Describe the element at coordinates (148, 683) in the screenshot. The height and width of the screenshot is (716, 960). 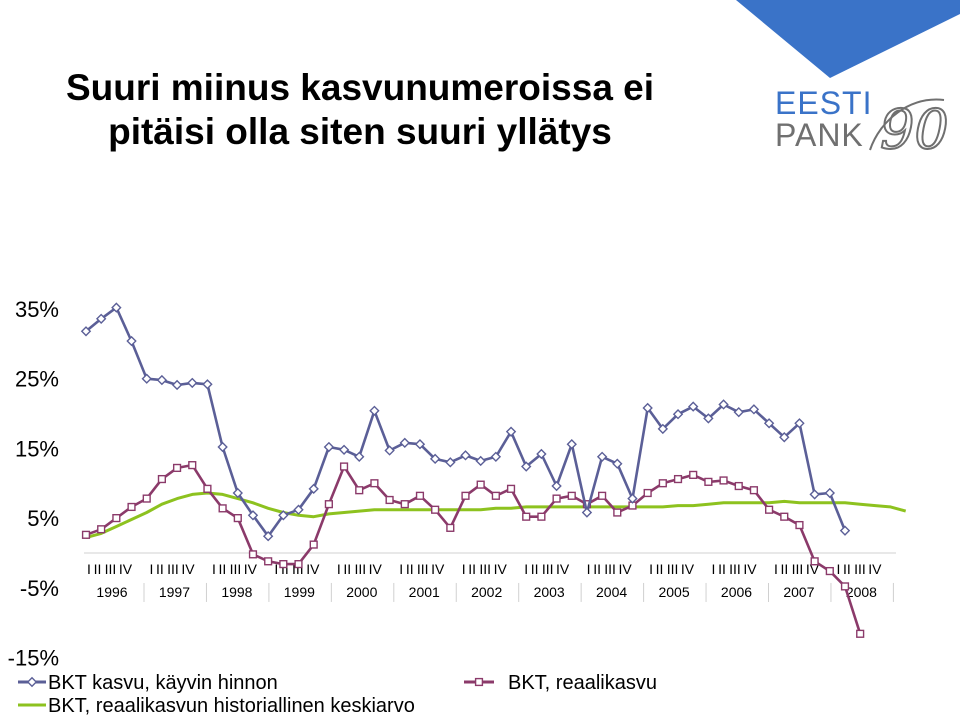
I see `legend-item-1: BKT kasvu, käyvin hinnon` at that location.